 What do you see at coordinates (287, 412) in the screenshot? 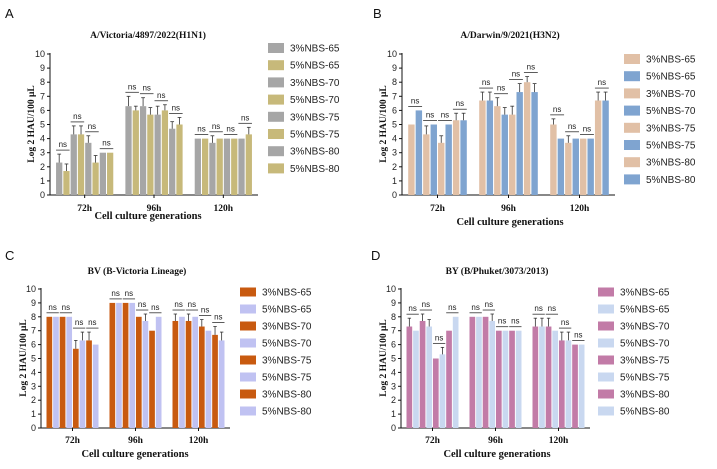
I see `legend-label: 5%NBS-80` at bounding box center [287, 412].